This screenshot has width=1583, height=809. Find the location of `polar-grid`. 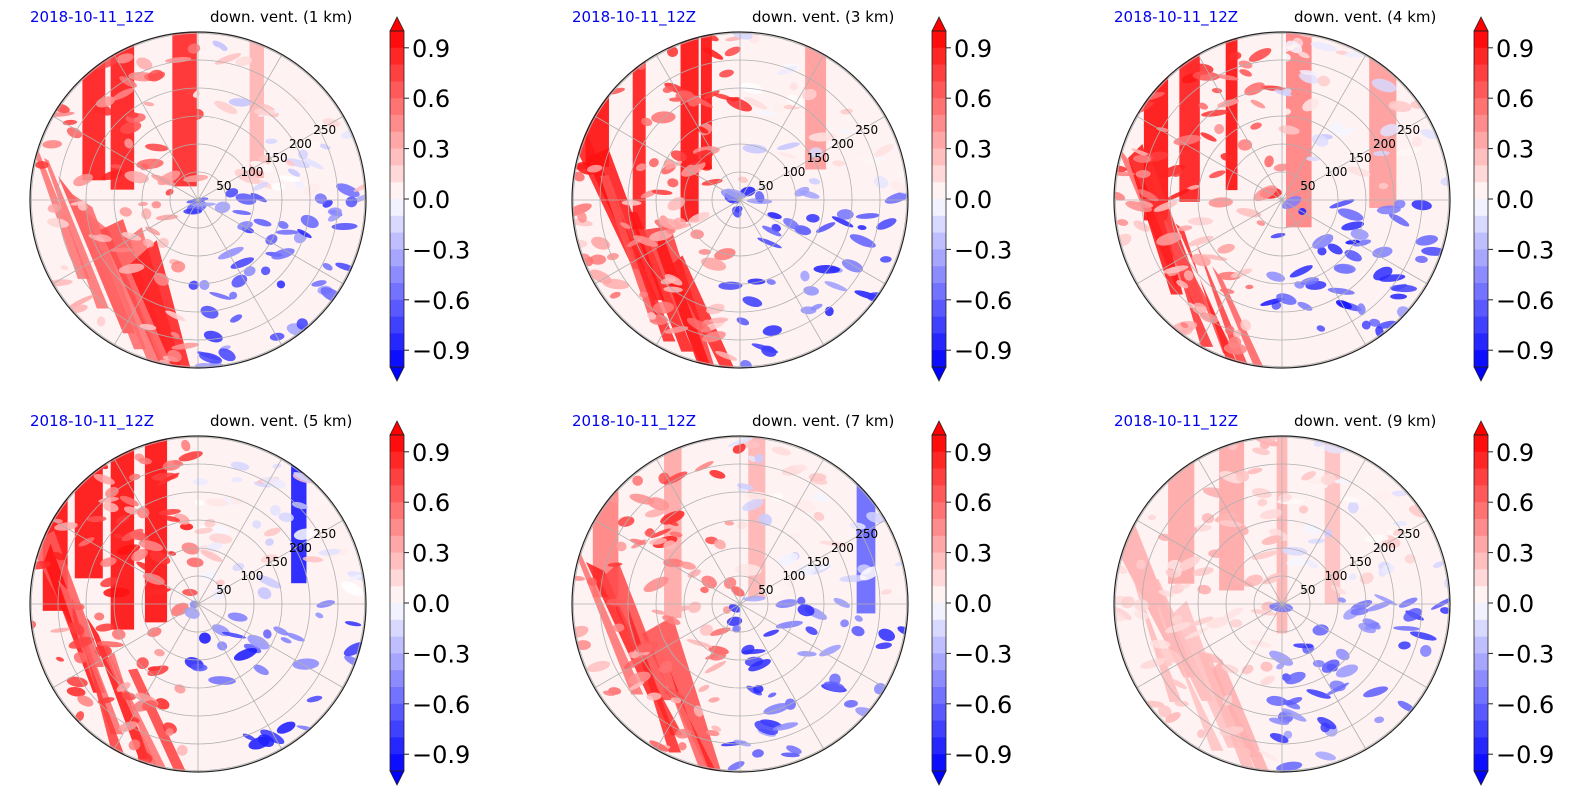

polar-grid is located at coordinates (740, 200).